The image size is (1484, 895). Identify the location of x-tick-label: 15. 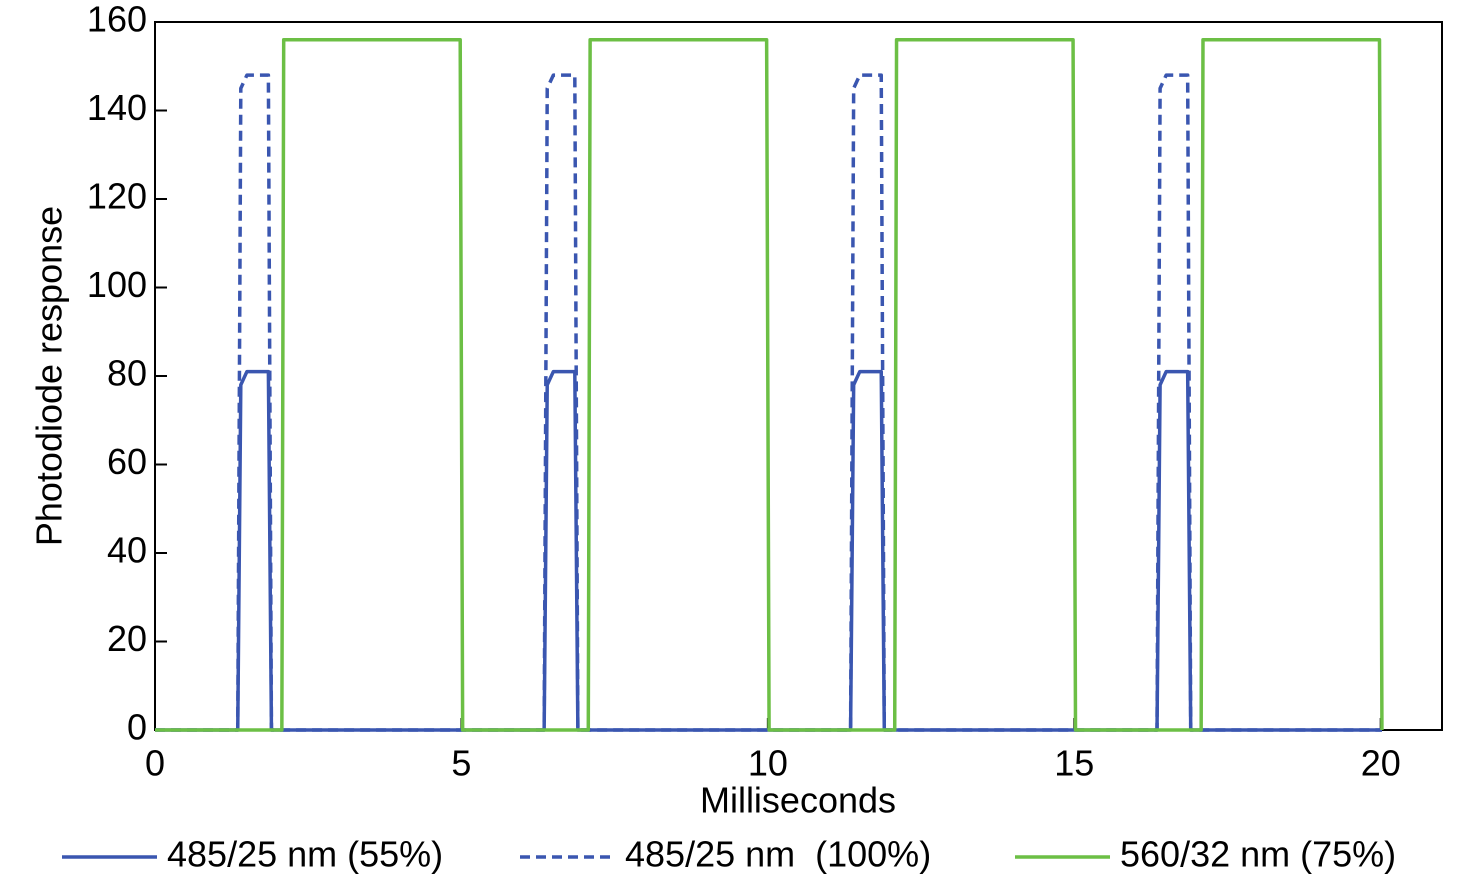
(1074, 763).